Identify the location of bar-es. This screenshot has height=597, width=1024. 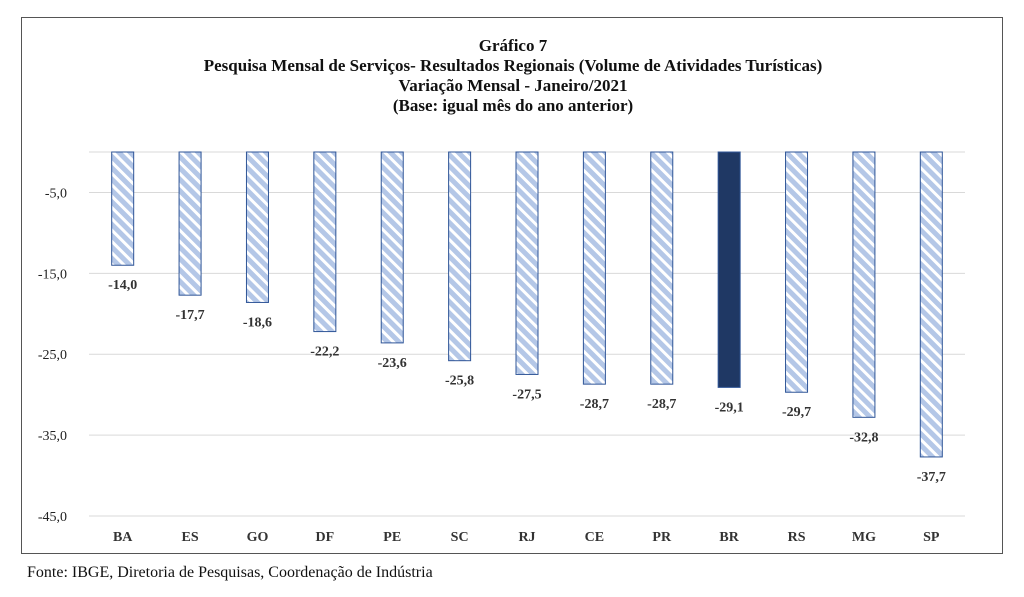
(190, 223).